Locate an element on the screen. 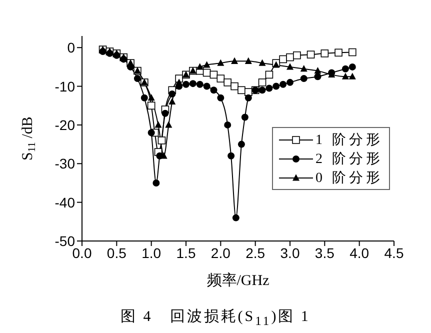 The image size is (431, 333). y-tick-label: -20 is located at coordinates (65, 124).